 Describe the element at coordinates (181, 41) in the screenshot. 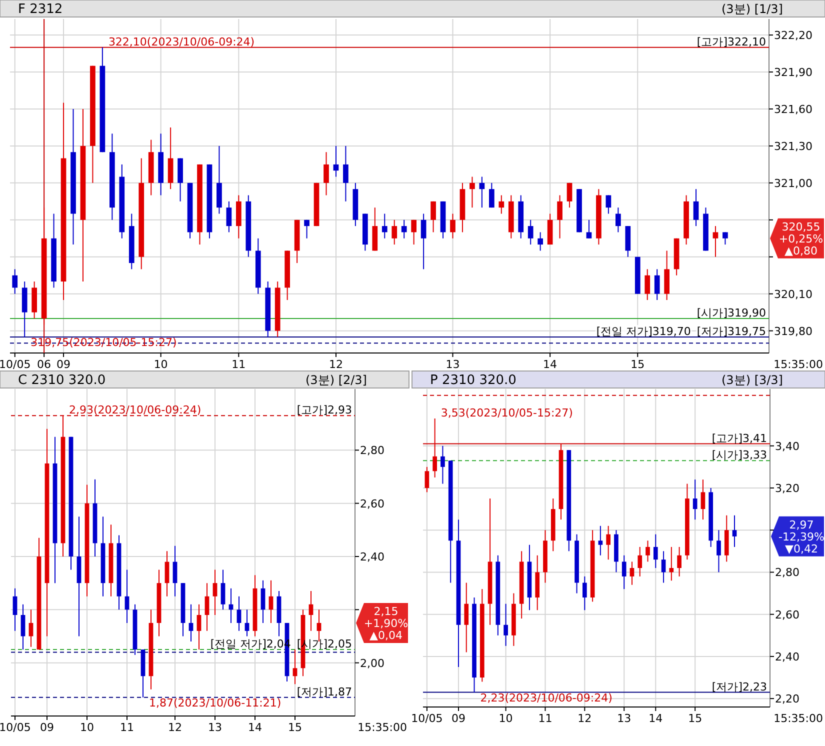

I see `annotation: 322,10(2023/10/06-09:24)` at that location.